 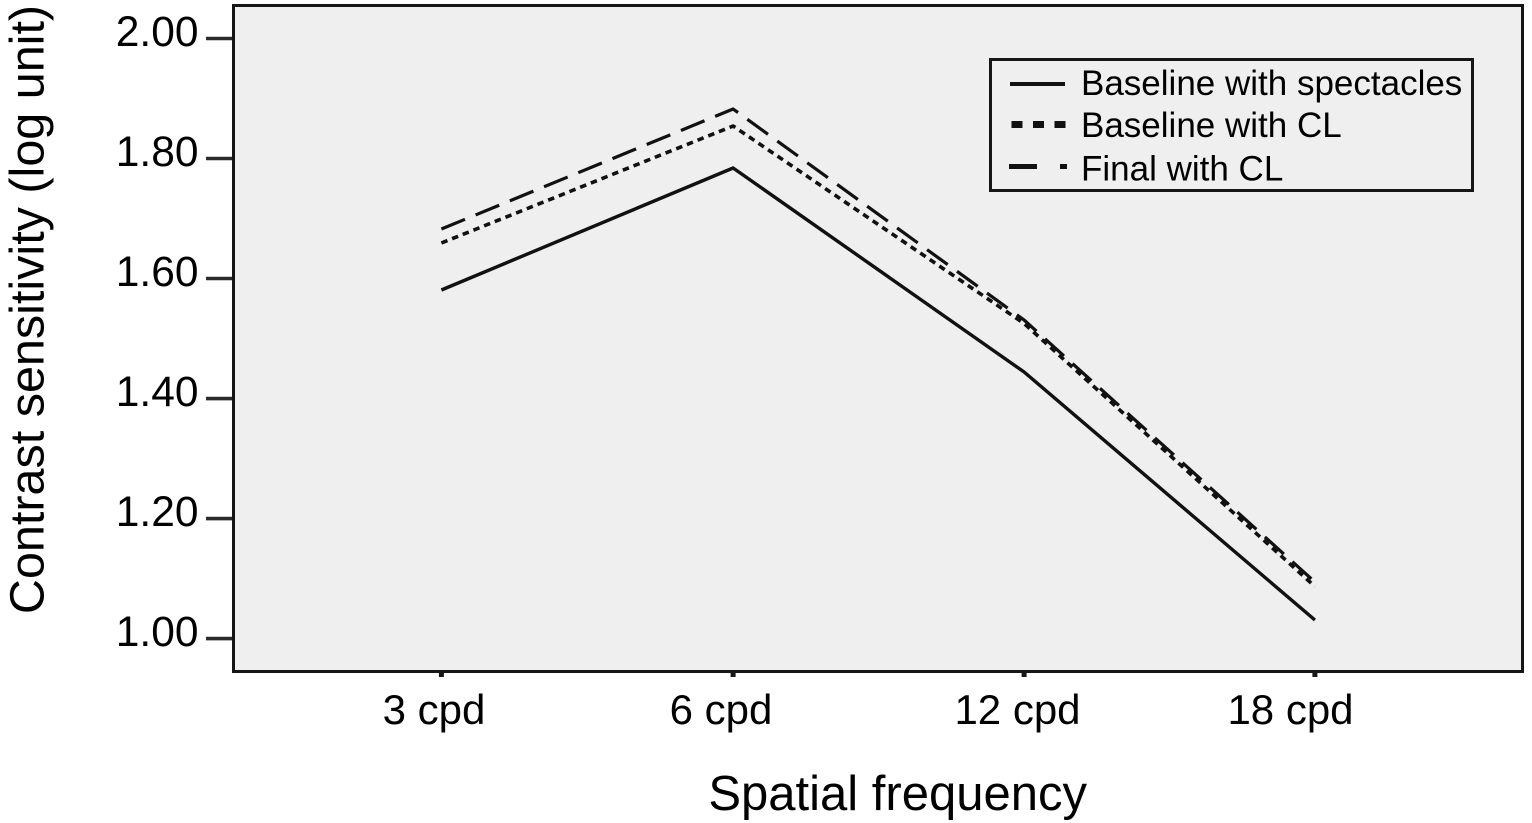 I want to click on svg-text: 6 cpd, so click(x=721, y=709).